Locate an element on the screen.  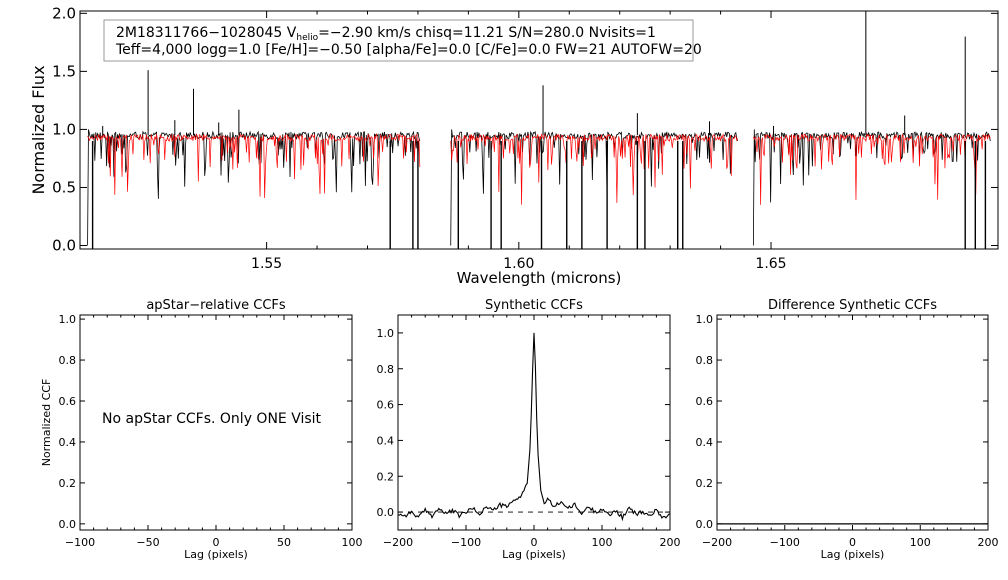
info-box-frame is located at coordinates (398, 40).